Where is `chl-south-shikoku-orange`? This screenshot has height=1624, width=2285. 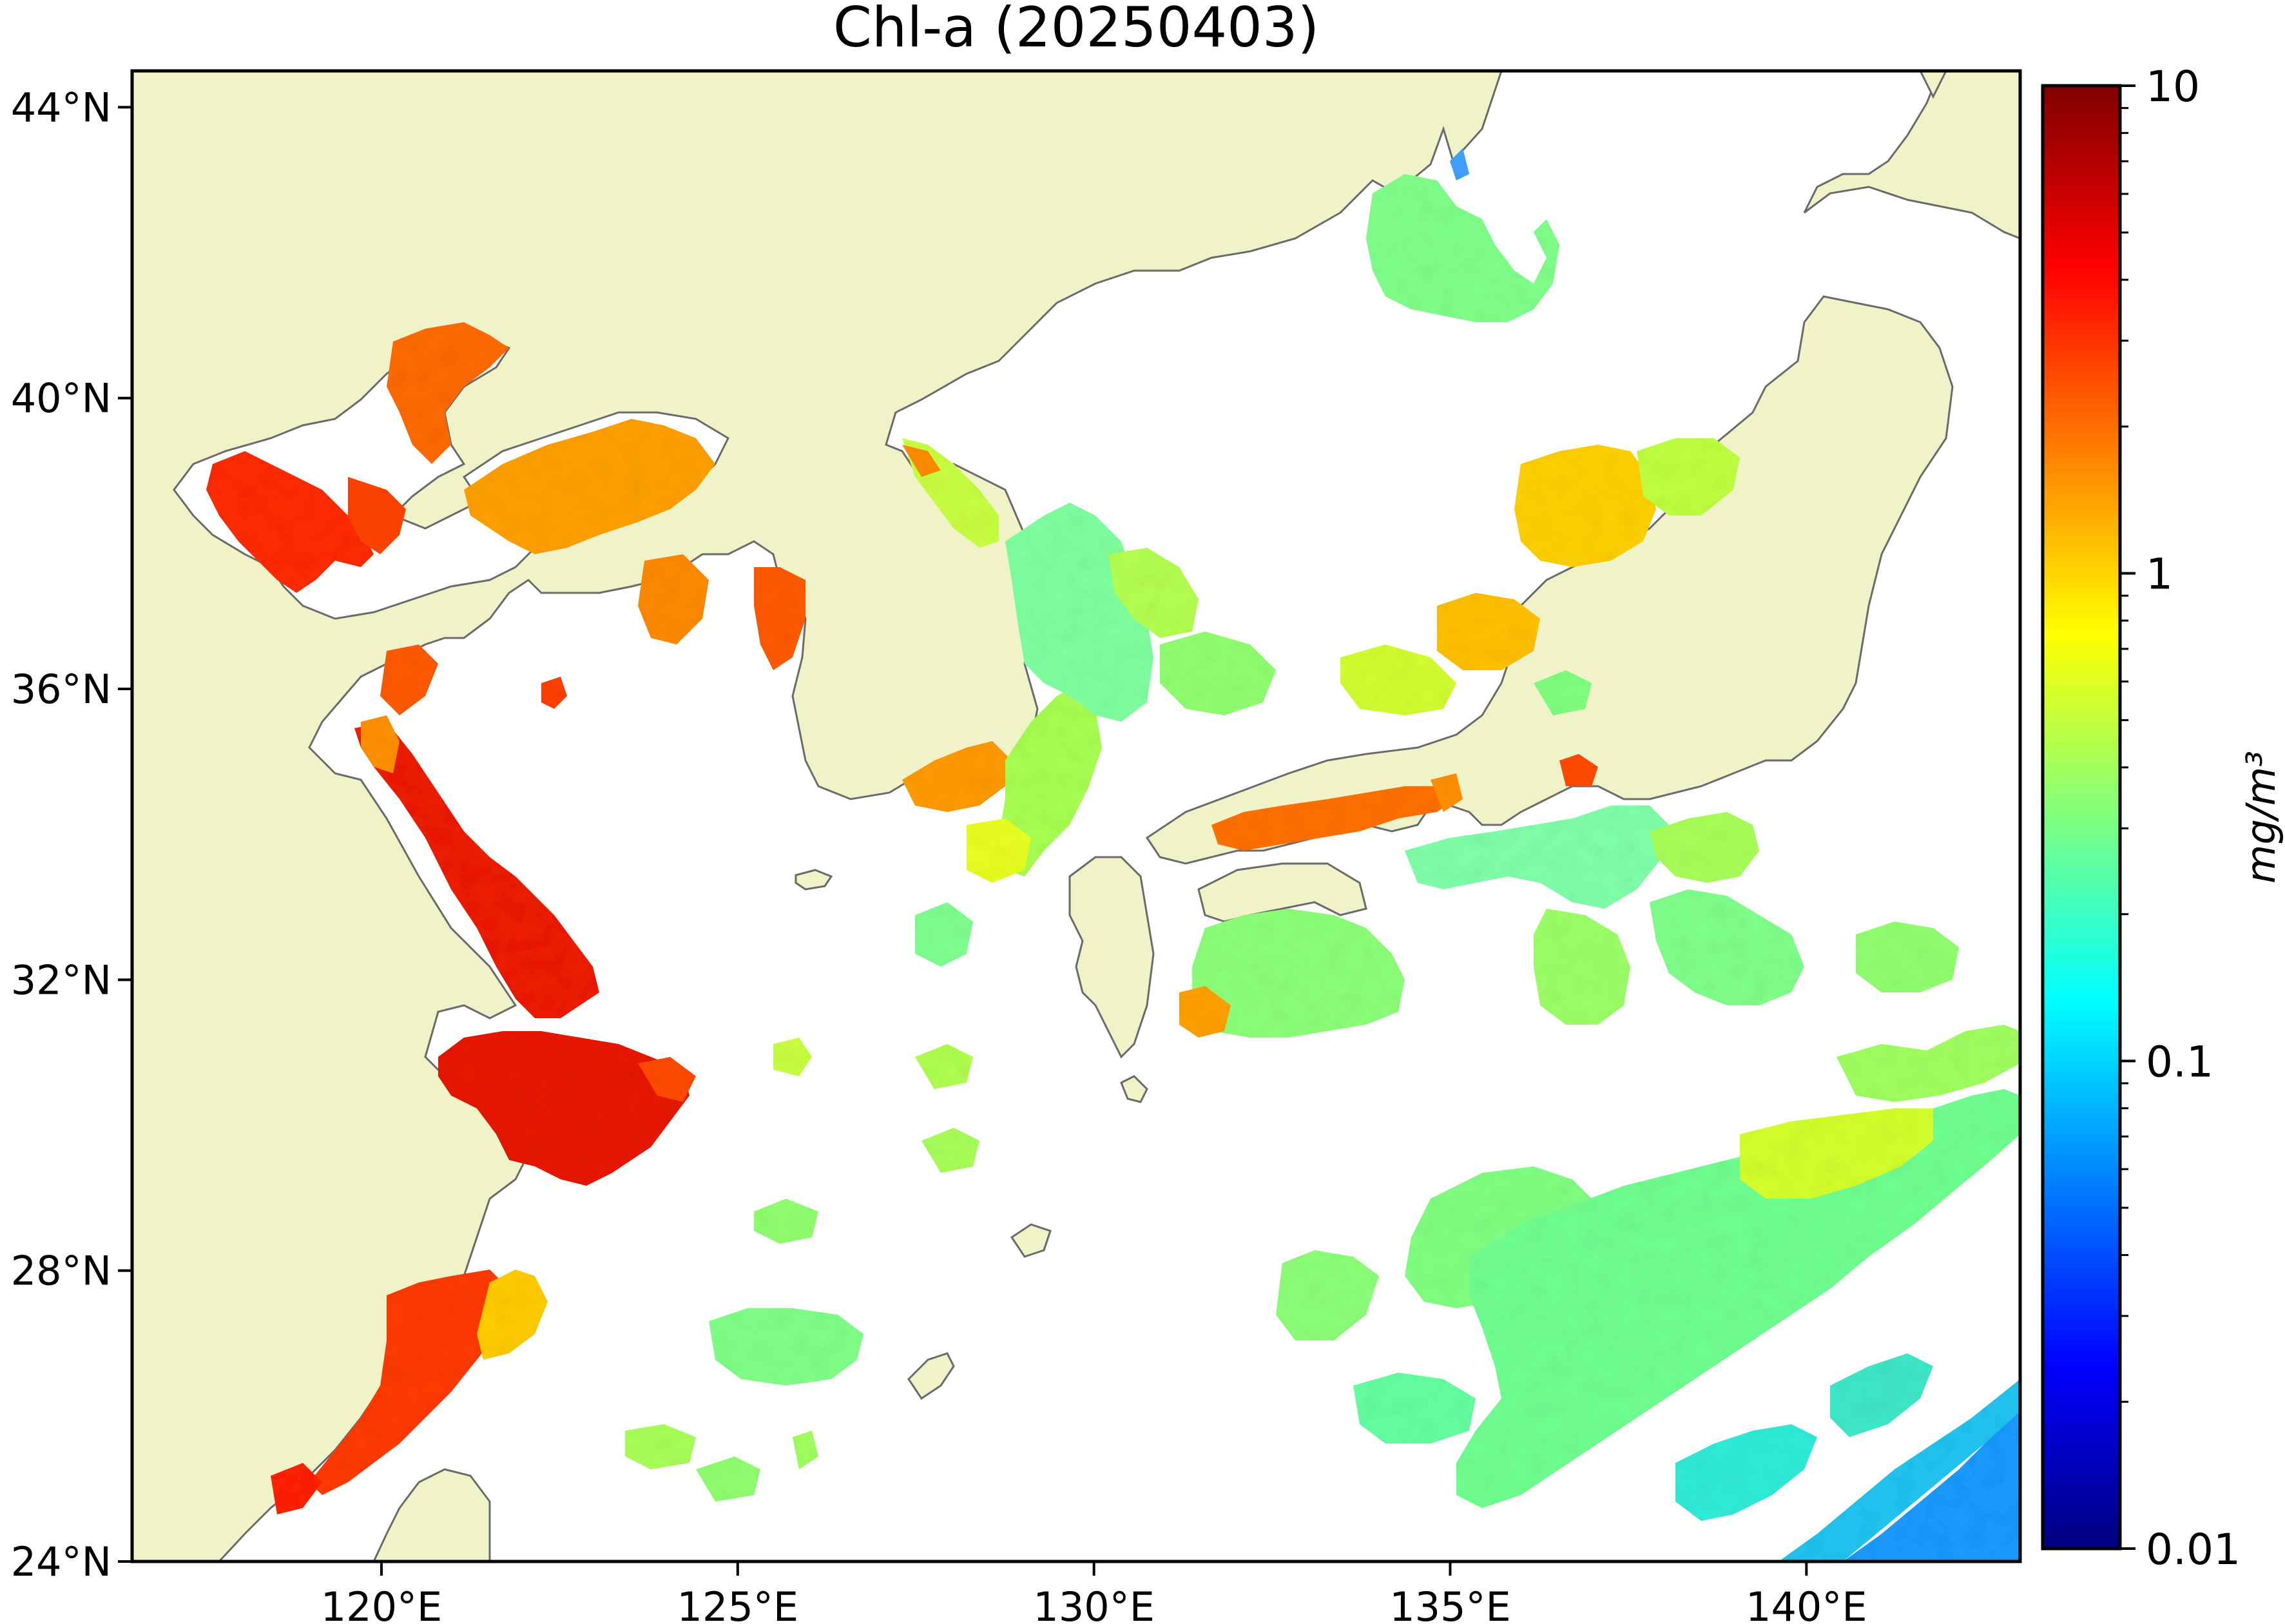 chl-south-shikoku-orange is located at coordinates (1205, 1012).